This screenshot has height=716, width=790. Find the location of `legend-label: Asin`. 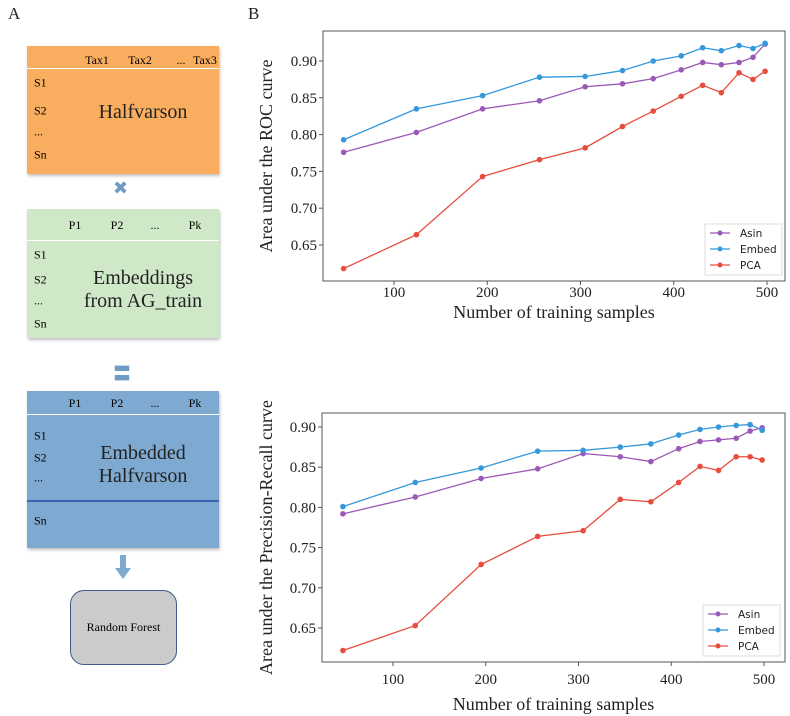

legend-label: Asin is located at coordinates (751, 234).